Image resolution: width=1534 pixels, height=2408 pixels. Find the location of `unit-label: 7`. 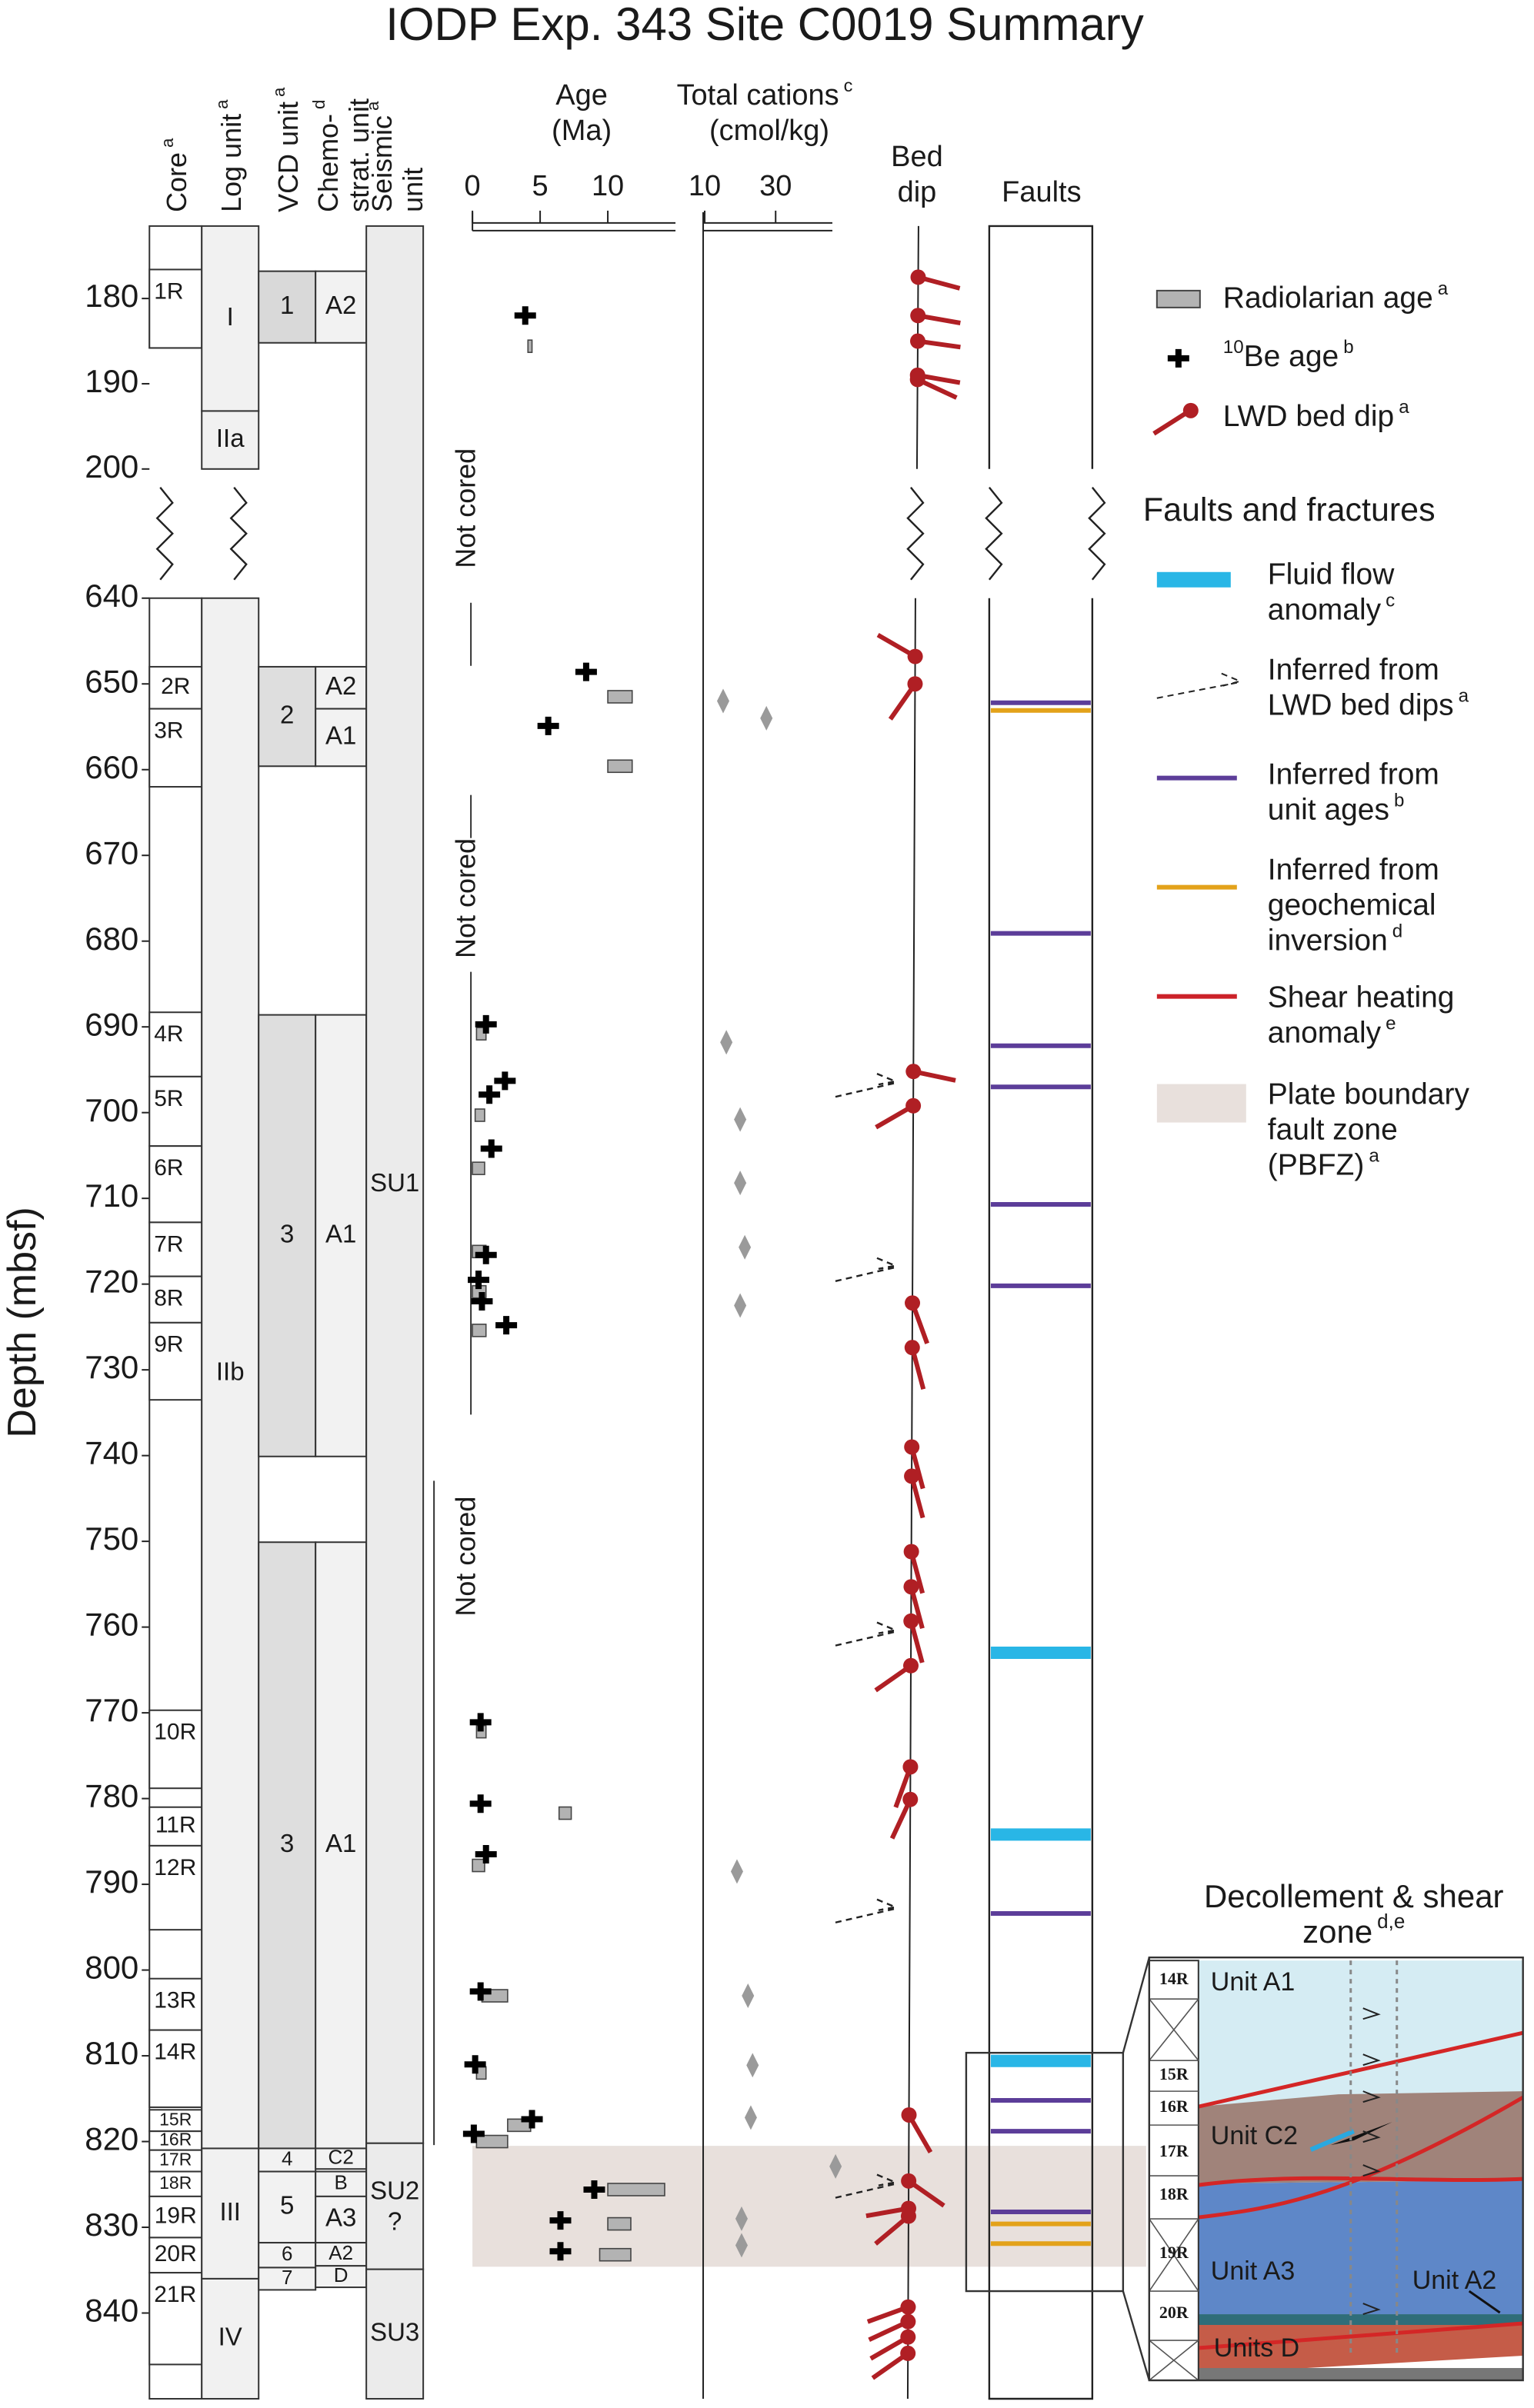

unit-label: 7 is located at coordinates (287, 2277).